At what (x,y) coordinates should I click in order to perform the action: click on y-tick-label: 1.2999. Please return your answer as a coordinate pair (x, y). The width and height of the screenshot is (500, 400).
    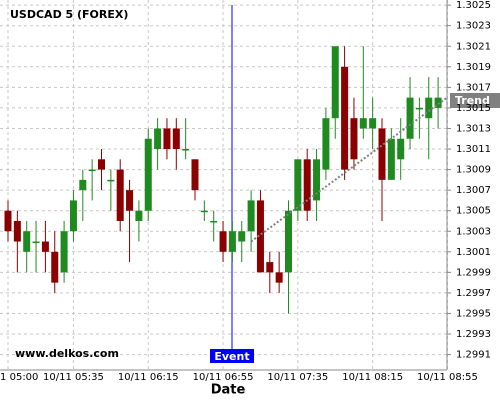
    Looking at the image, I should click on (473, 272).